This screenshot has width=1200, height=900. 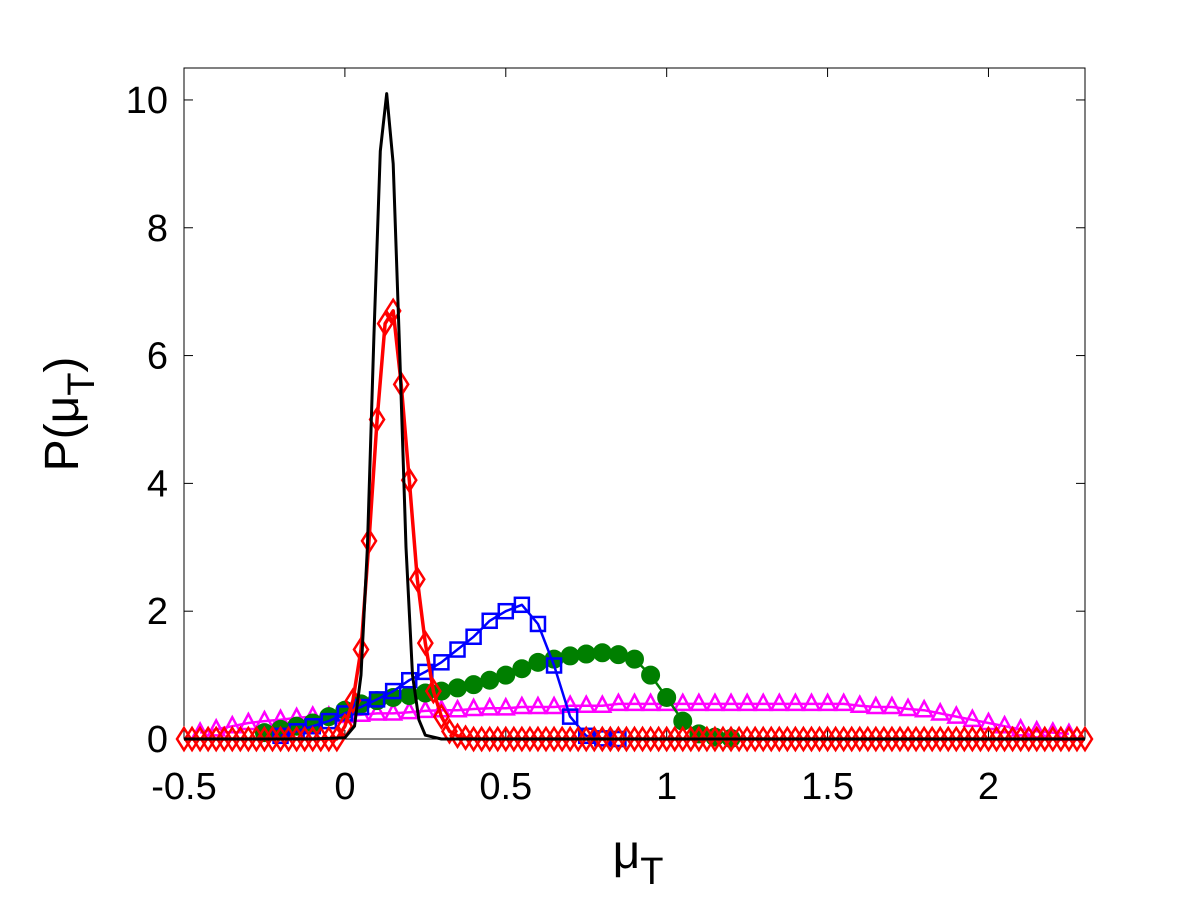 I want to click on y-axis-label-main: P(μ, so click(x=62, y=434).